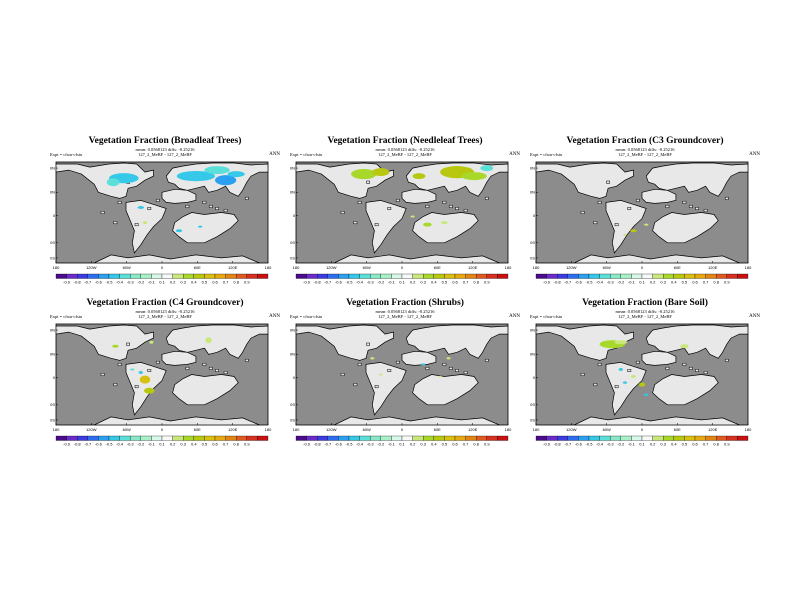 This screenshot has width=800, height=600. What do you see at coordinates (663, 282) in the screenshot?
I see `colorbar-label: 0.3` at bounding box center [663, 282].